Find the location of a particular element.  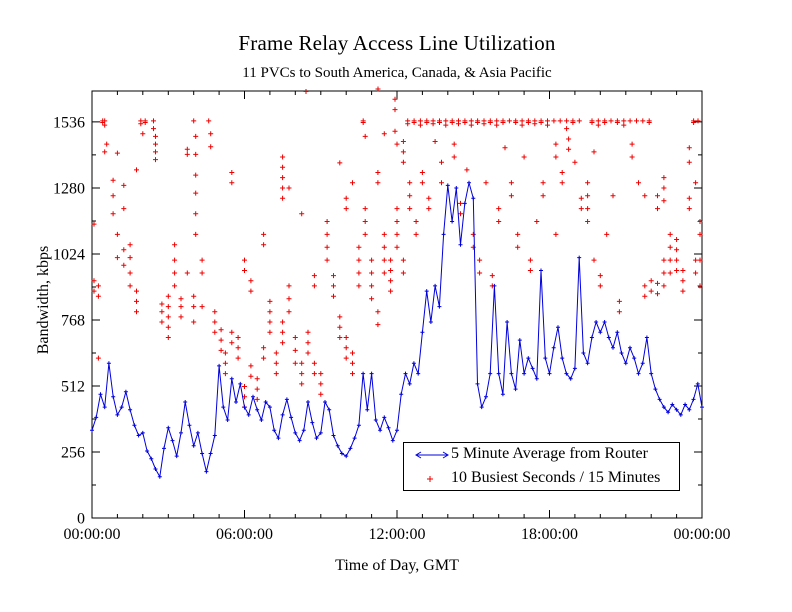

y-tick-label: 768 is located at coordinates (73, 321).